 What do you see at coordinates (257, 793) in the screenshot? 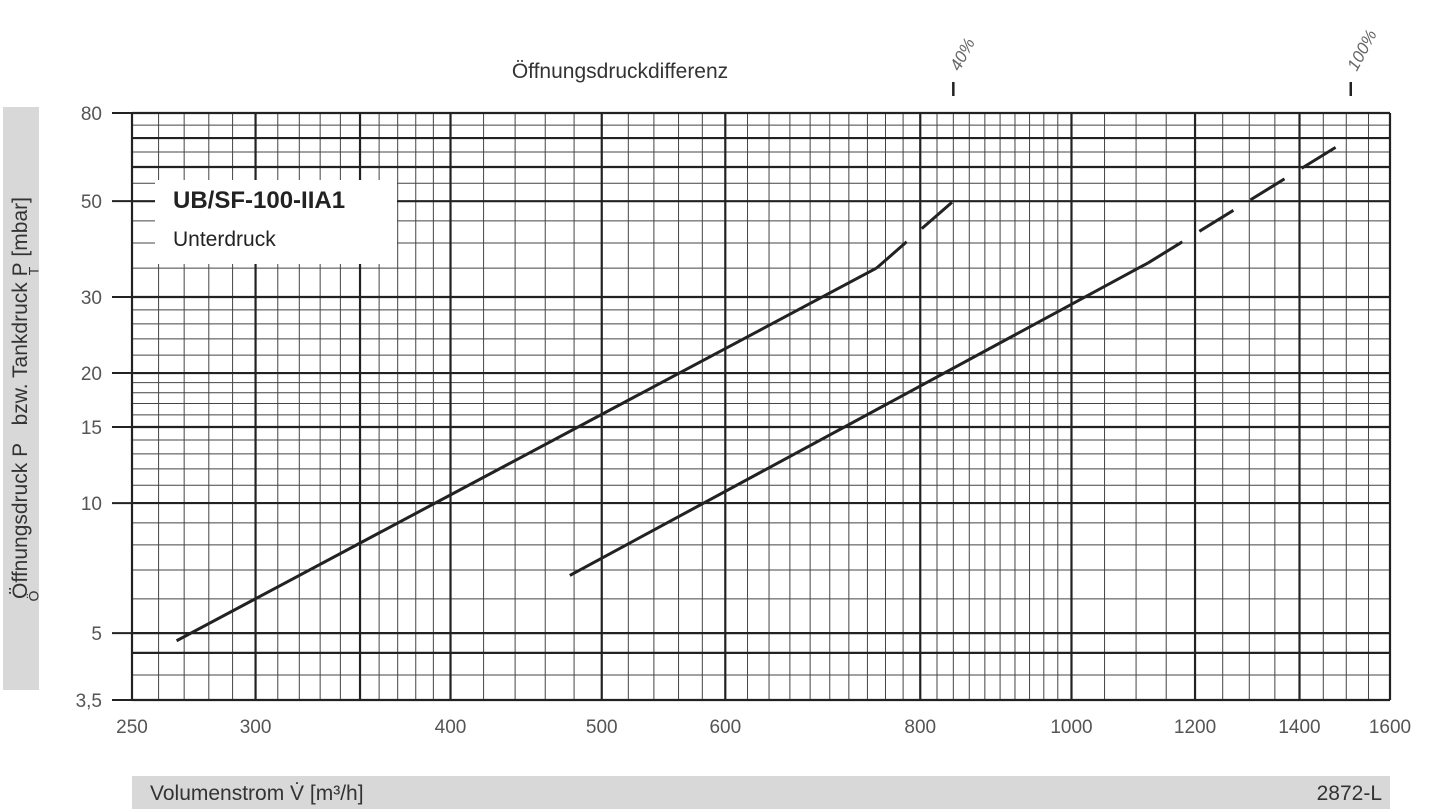
I see `x-axis-label: Volumenstrom V̇ [m³/h]` at bounding box center [257, 793].